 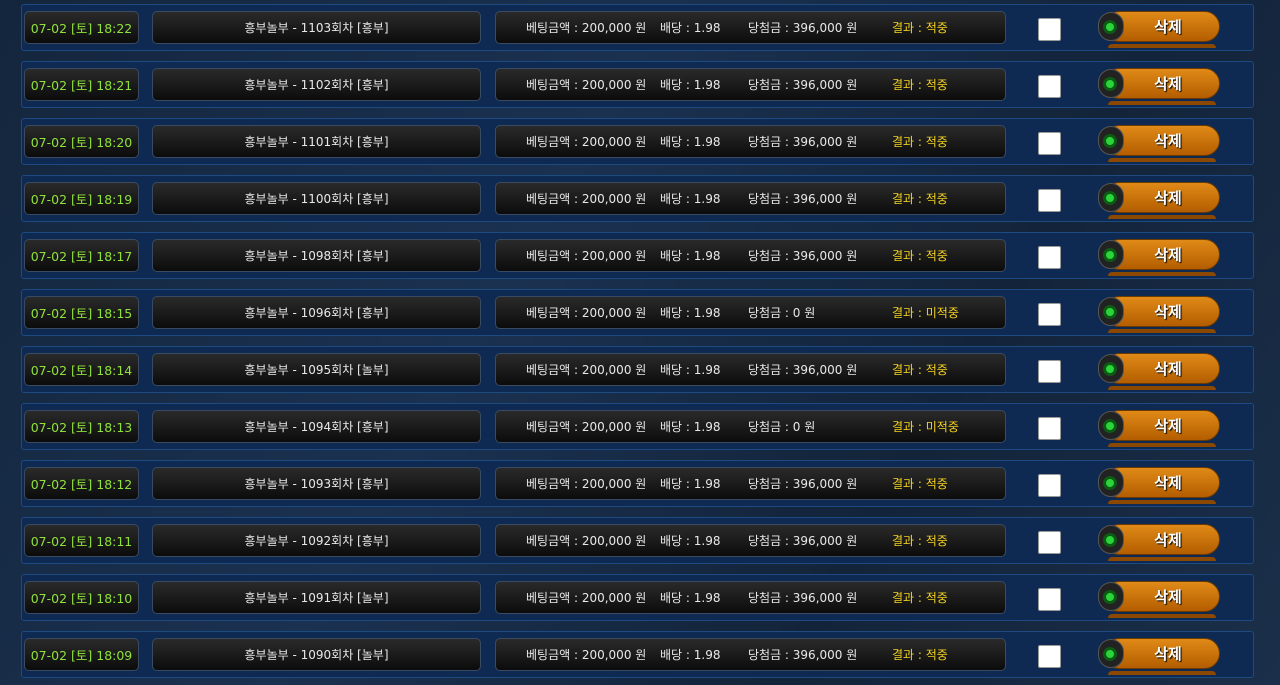 What do you see at coordinates (316, 312) in the screenshot?
I see `bet-game-title: 흥부놀부 - 1096회차 [흥부]` at bounding box center [316, 312].